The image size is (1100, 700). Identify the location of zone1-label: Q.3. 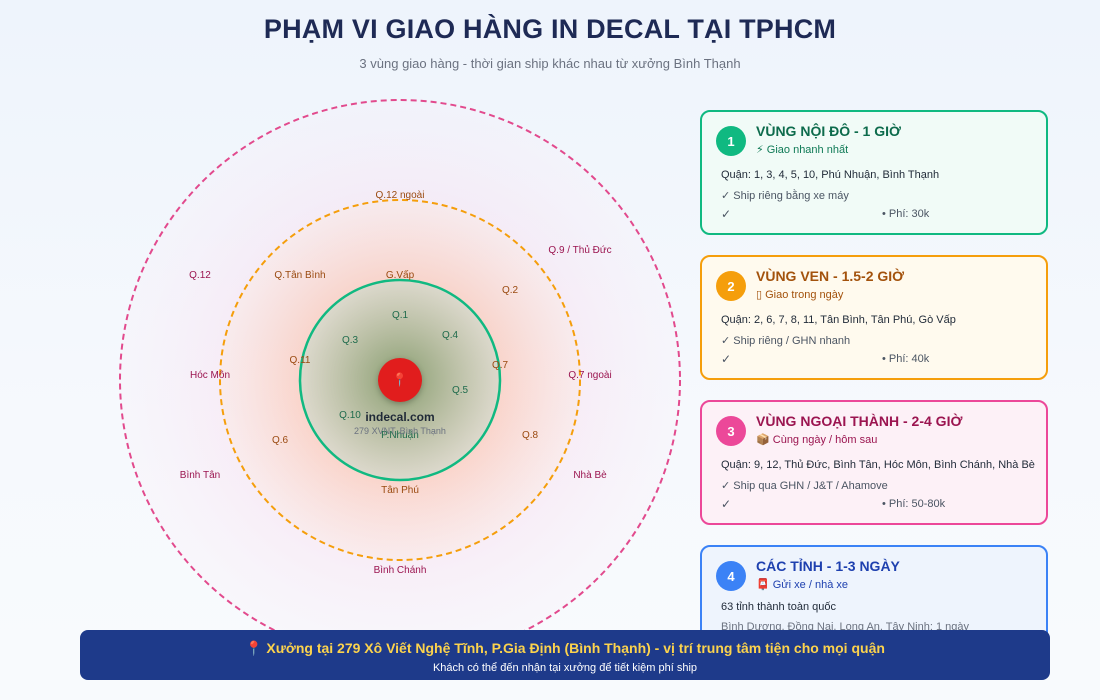
(350, 340).